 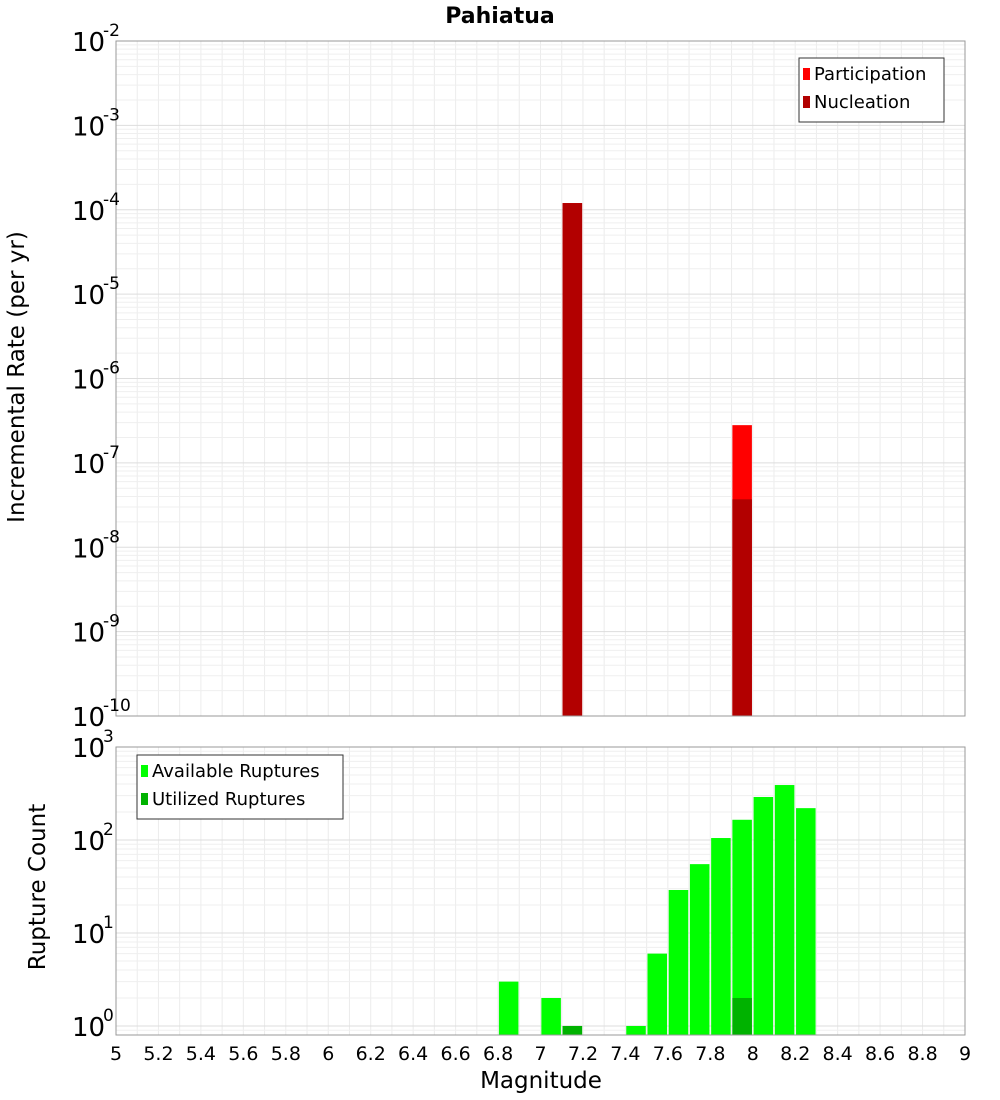 What do you see at coordinates (371, 1054) in the screenshot?
I see `x-tick-label: 6.2` at bounding box center [371, 1054].